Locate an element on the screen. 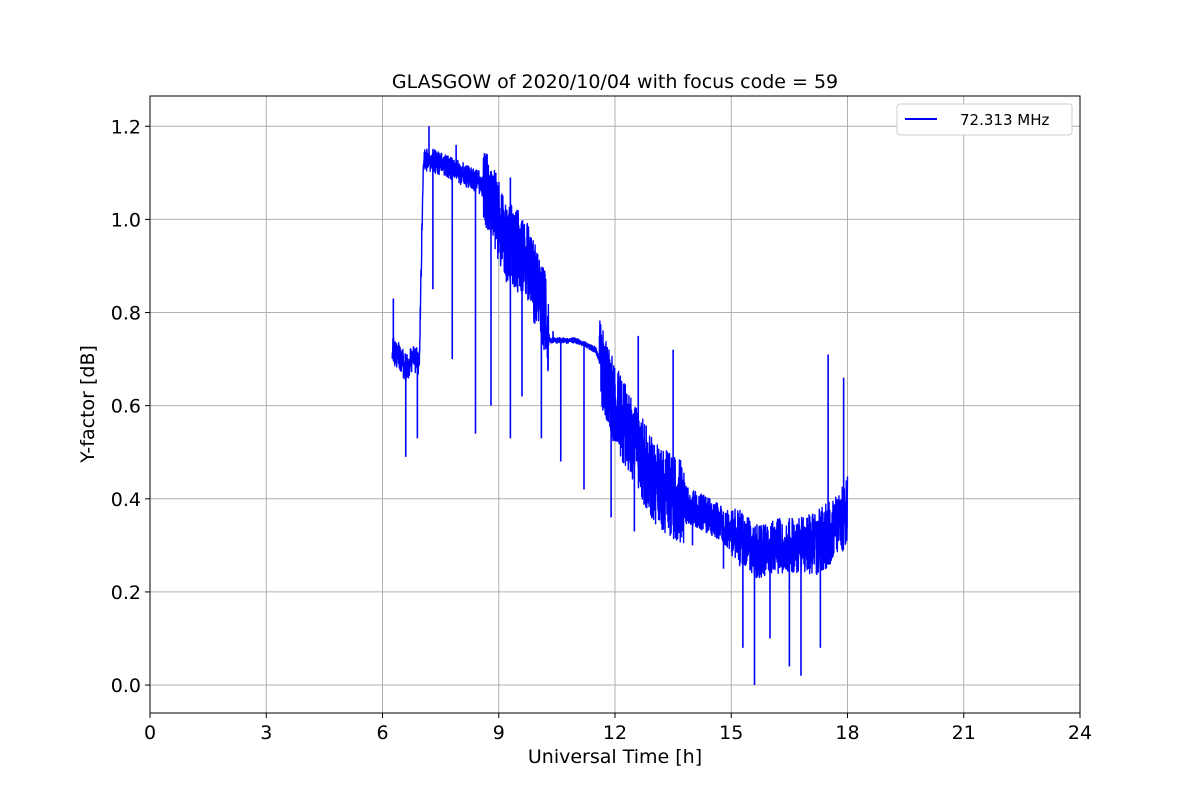 The width and height of the screenshot is (1200, 800). x-tick-label: 15 is located at coordinates (731, 733).